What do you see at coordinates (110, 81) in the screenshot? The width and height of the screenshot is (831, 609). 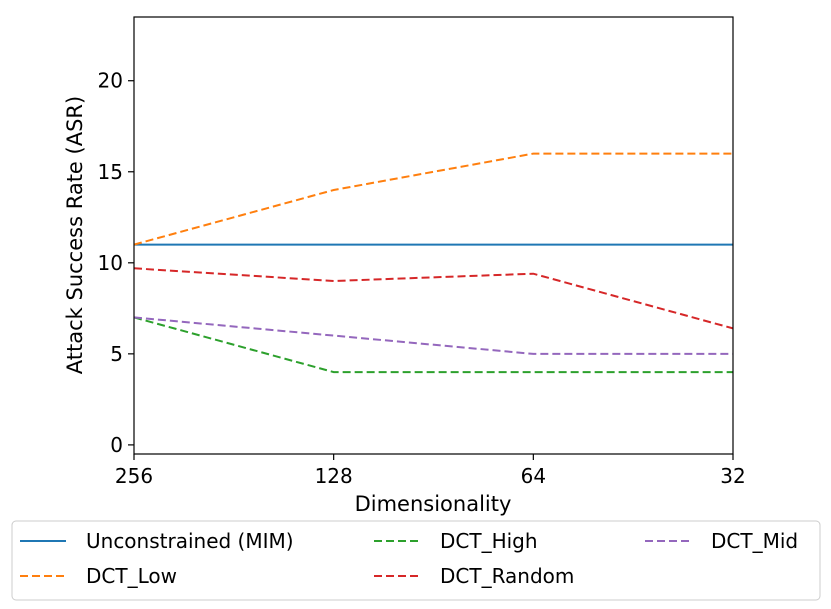 I see `y-tick-label: 20` at bounding box center [110, 81].